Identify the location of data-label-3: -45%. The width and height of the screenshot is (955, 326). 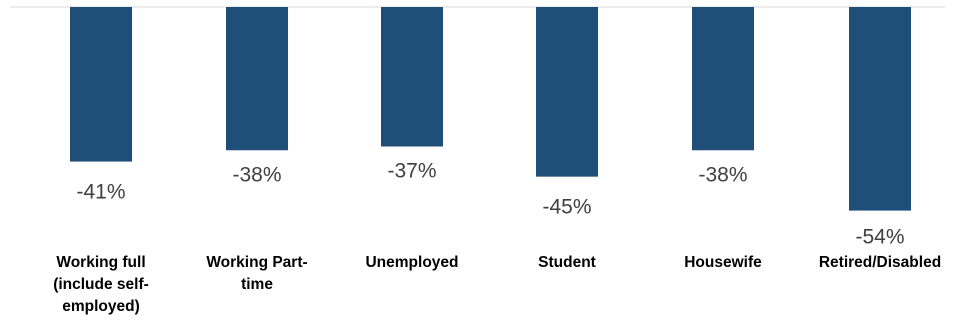
(566, 207).